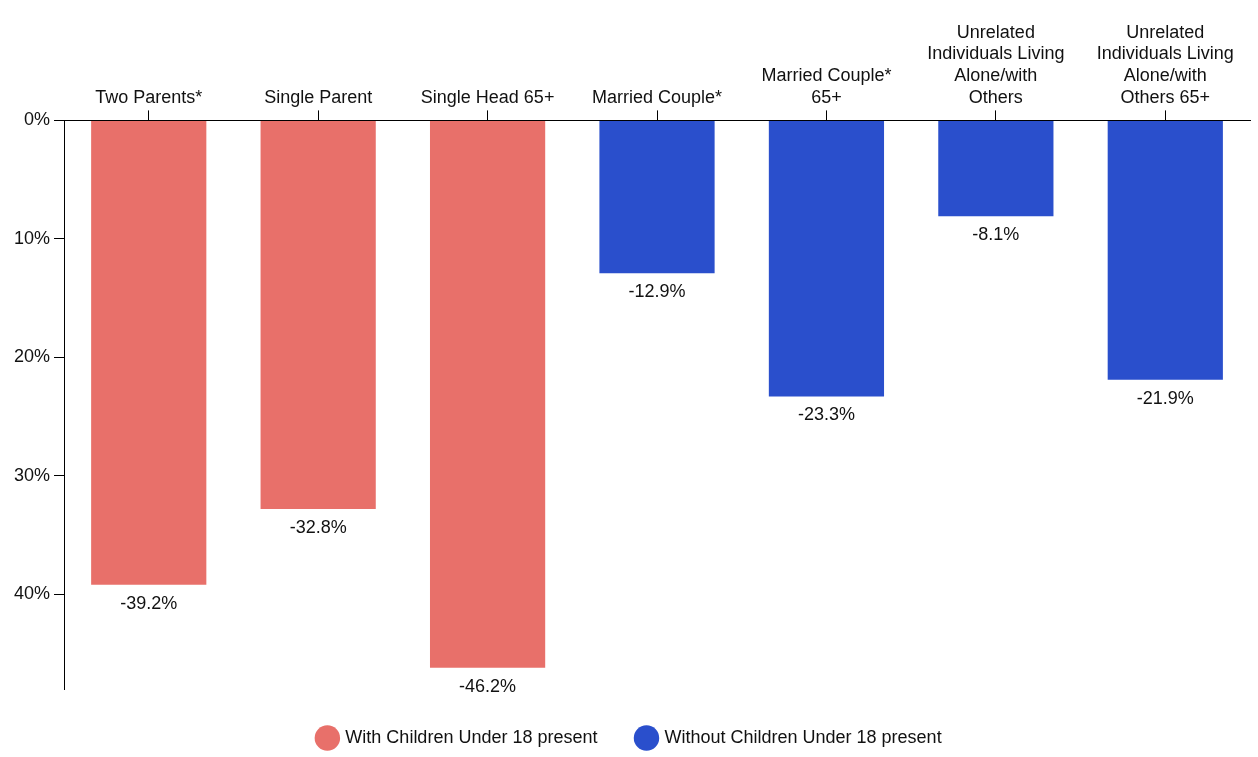 The width and height of the screenshot is (1258, 757). I want to click on data-label: -8.1%, so click(996, 234).